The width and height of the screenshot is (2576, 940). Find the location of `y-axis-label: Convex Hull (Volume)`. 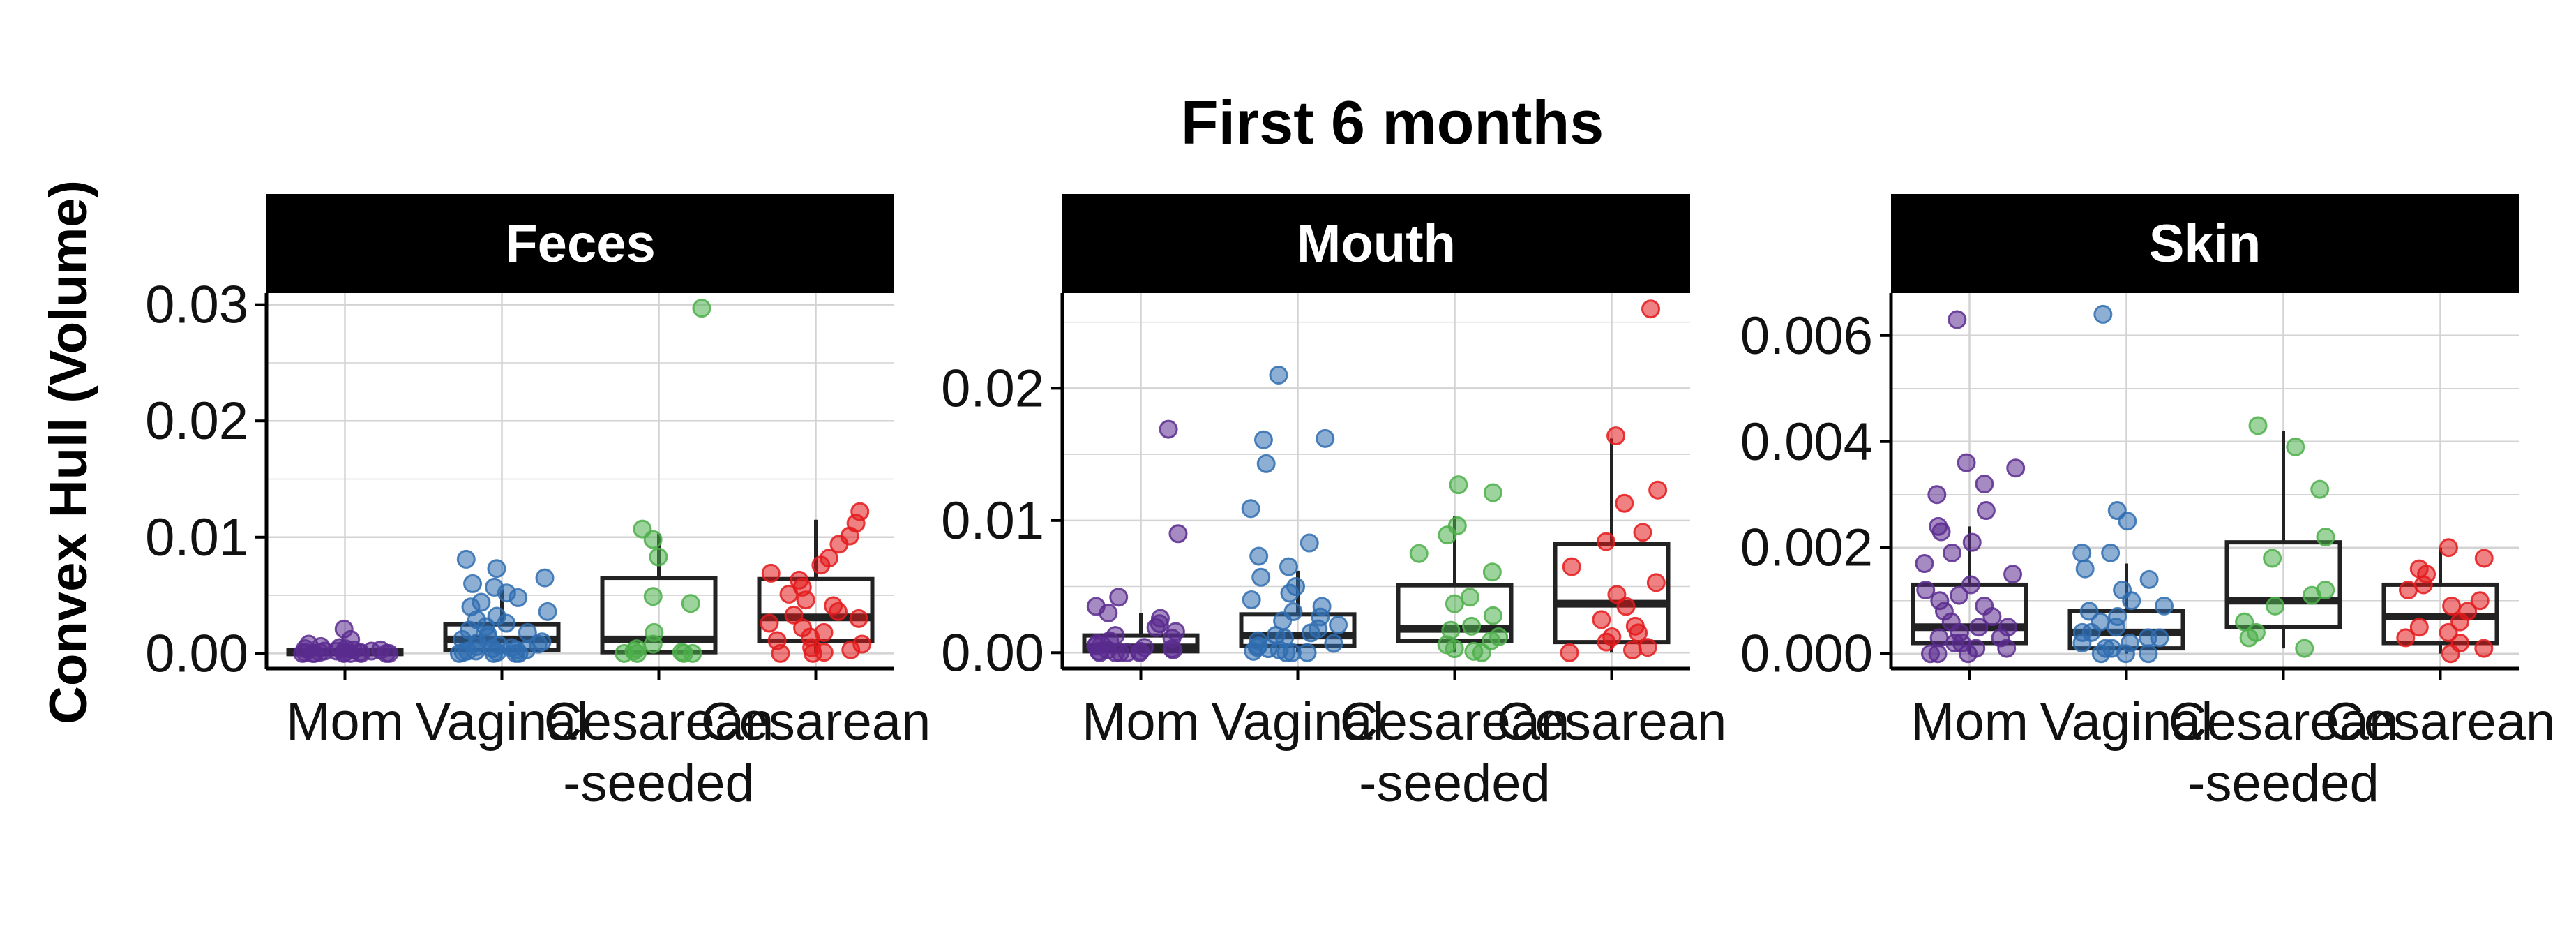

y-axis-label: Convex Hull (Volume) is located at coordinates (68, 452).